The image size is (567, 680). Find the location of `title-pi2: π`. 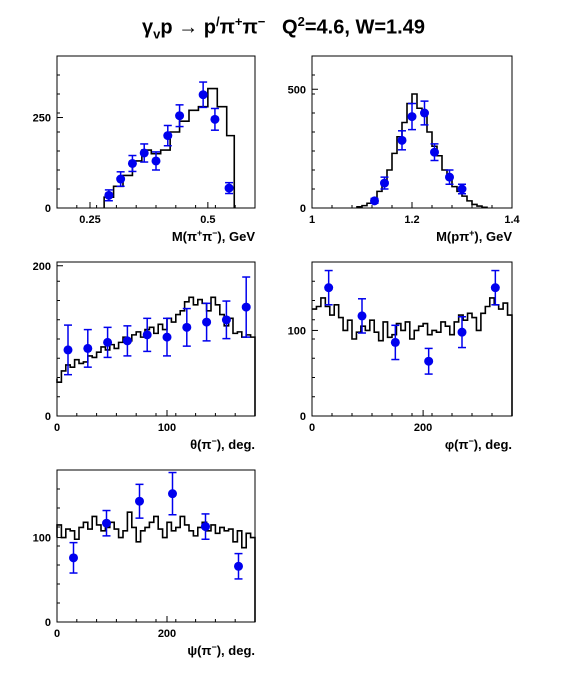

title-pi2: π is located at coordinates (250, 27).